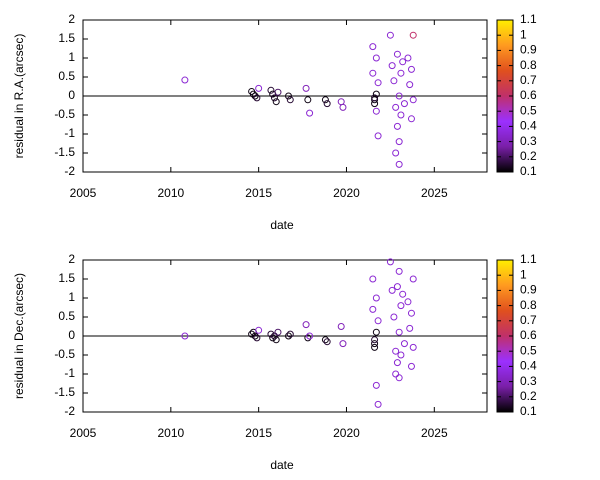 This screenshot has width=600, height=480. What do you see at coordinates (528, 50) in the screenshot?
I see `colorbar-tick-label: 0.9` at bounding box center [528, 50].